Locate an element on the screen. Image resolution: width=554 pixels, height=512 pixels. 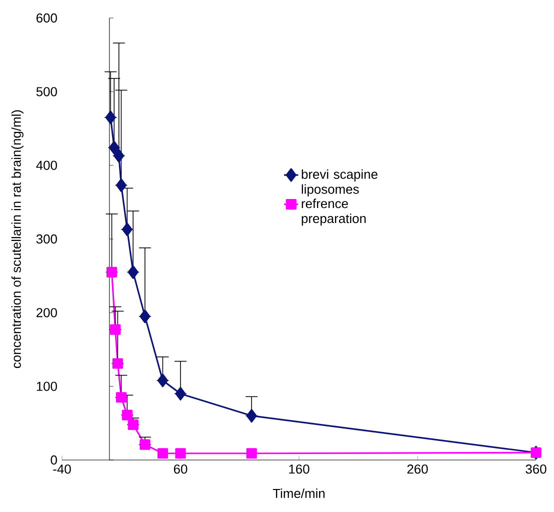
y-tick-label: 200 is located at coordinates (46, 313).